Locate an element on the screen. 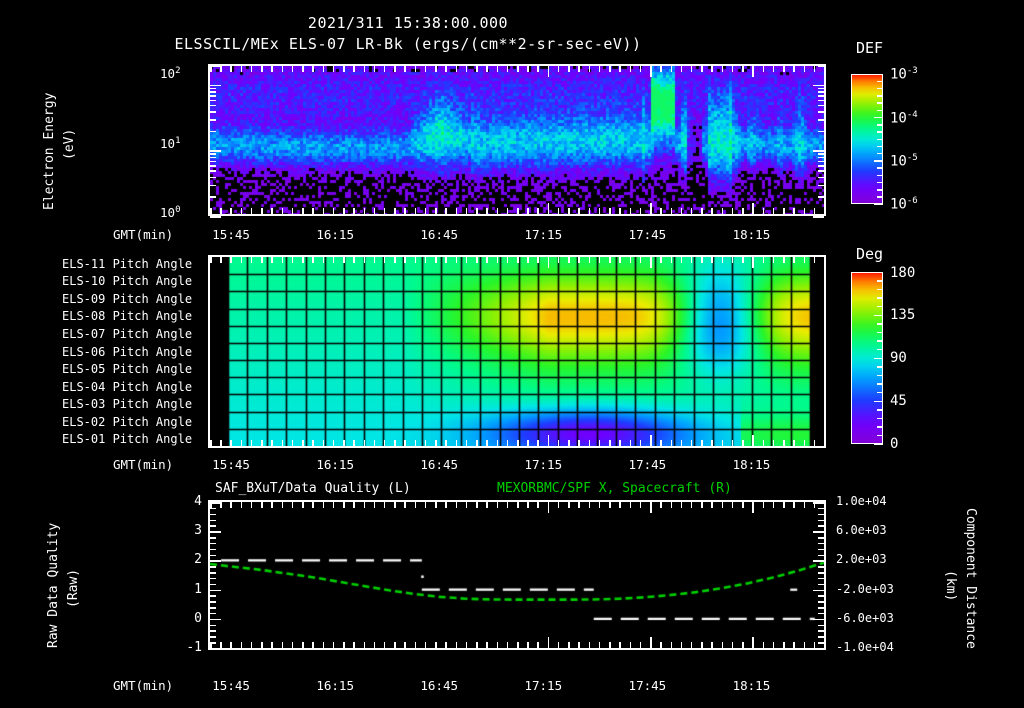 The image size is (1024, 708). pitch-angle-row-label: ELS-08 Pitch Angle is located at coordinates (127, 316).